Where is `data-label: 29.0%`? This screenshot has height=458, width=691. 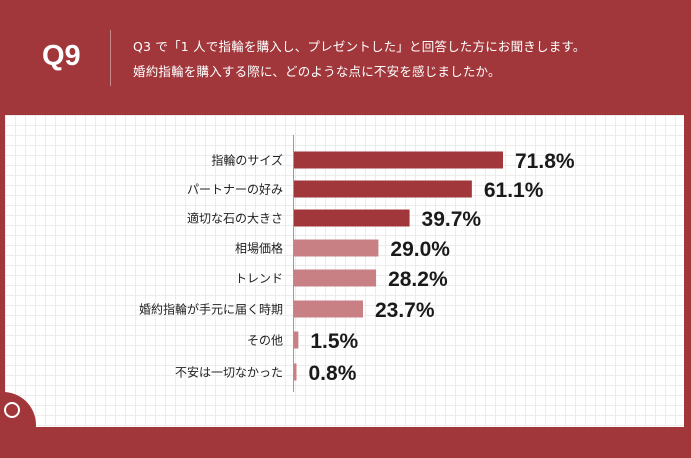
data-label: 29.0% is located at coordinates (420, 249).